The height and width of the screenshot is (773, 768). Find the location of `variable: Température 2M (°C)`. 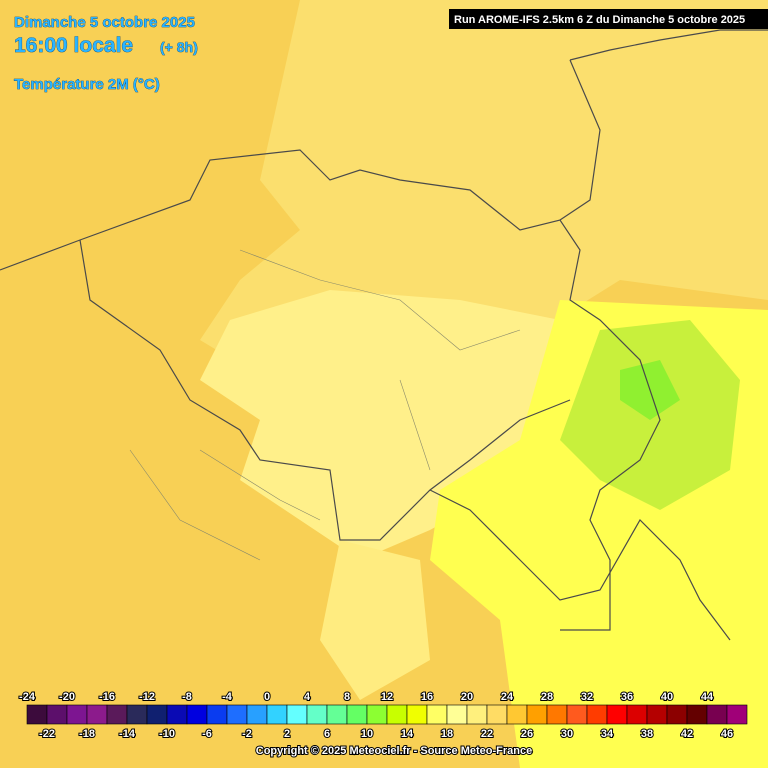

variable: Température 2M (°C) is located at coordinates (87, 84).